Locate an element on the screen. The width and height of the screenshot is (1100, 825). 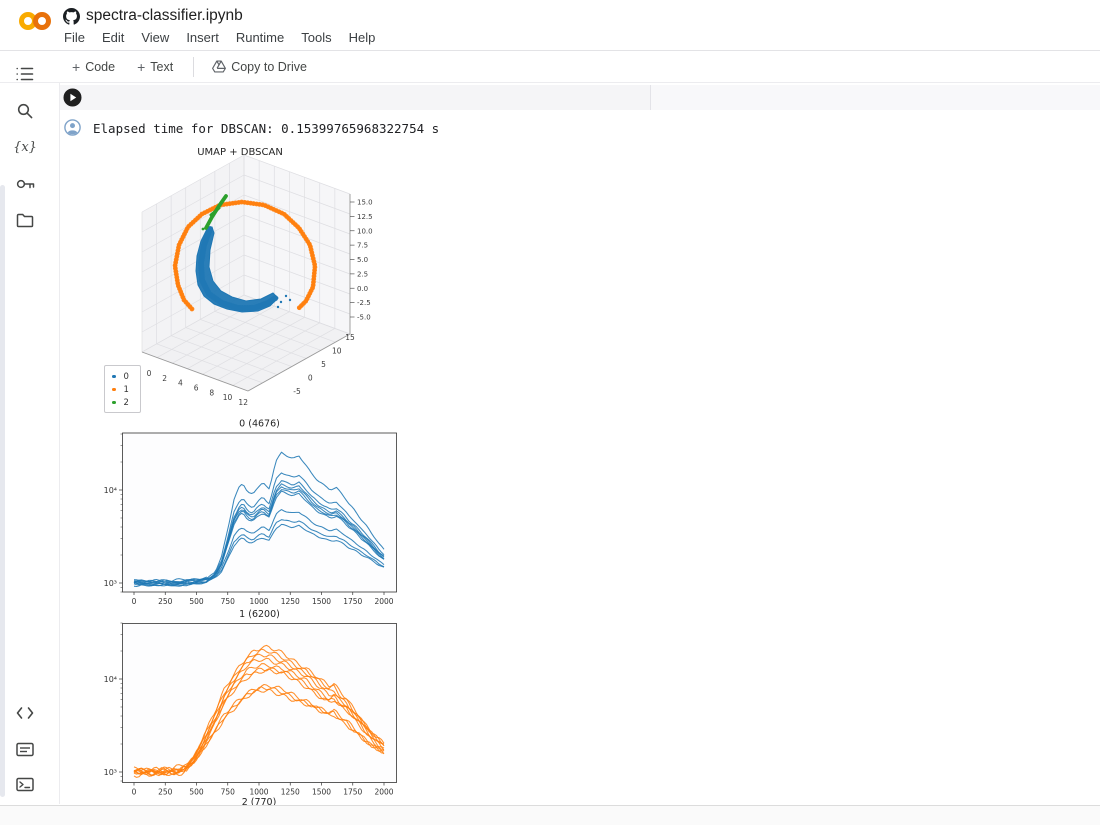
executed-by-avatar is located at coordinates (72, 127).